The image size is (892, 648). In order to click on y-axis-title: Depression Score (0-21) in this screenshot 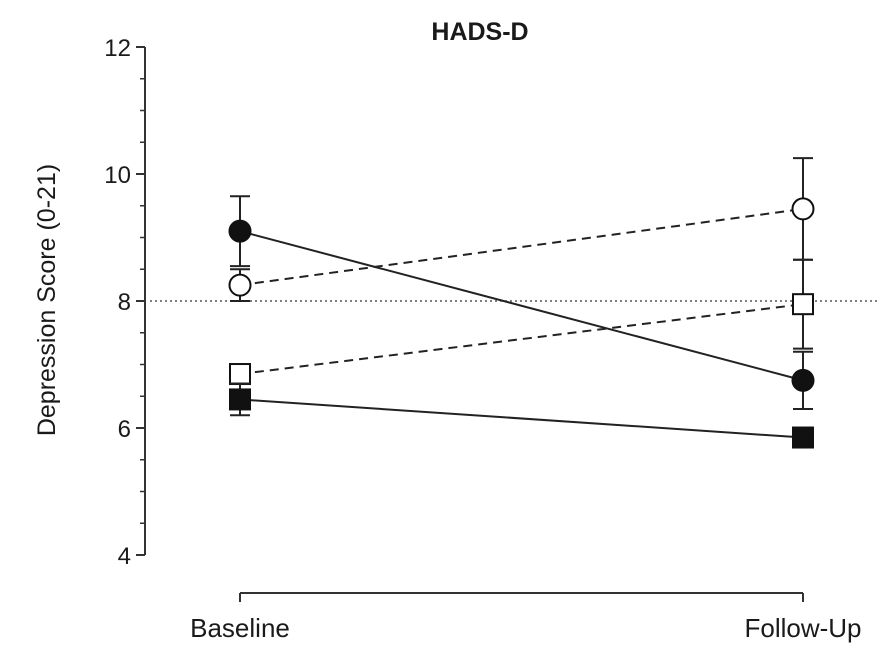, I will do `click(47, 300)`.